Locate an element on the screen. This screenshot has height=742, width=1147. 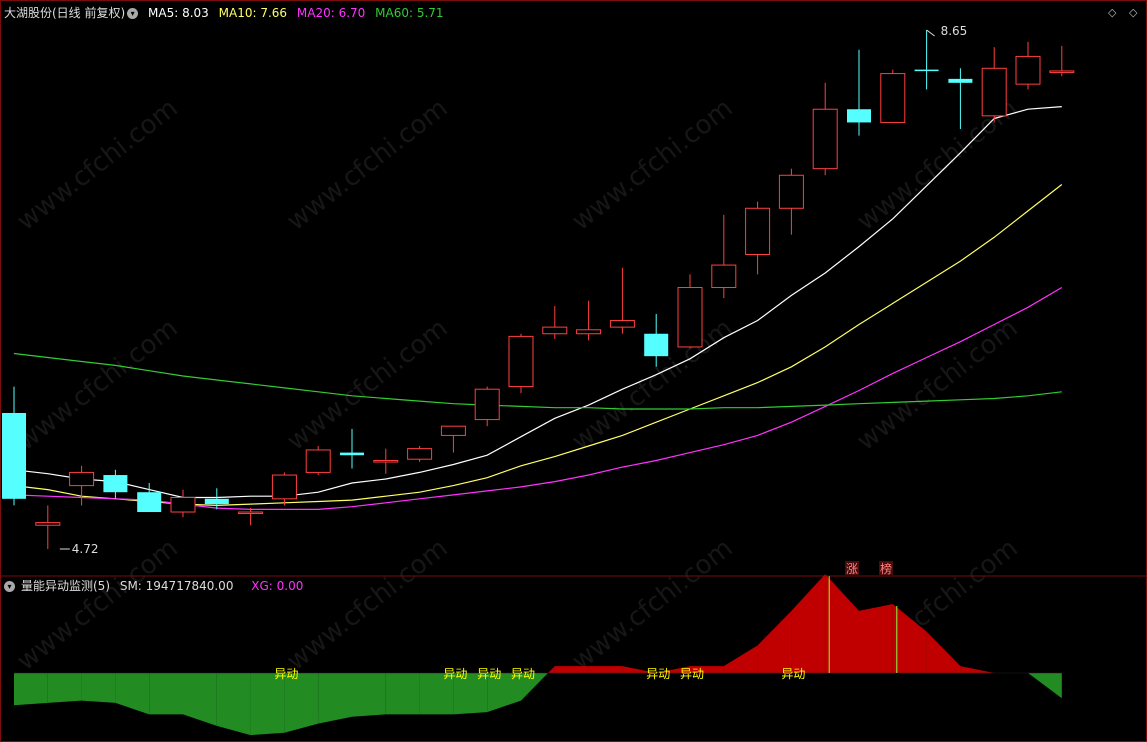
stock-title: 大湖股份(日线 前复权) is located at coordinates (65, 13).